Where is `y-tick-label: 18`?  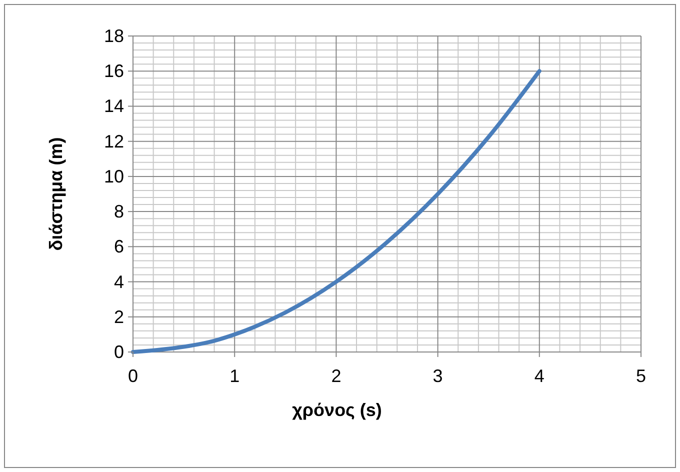 y-tick-label: 18 is located at coordinates (114, 36).